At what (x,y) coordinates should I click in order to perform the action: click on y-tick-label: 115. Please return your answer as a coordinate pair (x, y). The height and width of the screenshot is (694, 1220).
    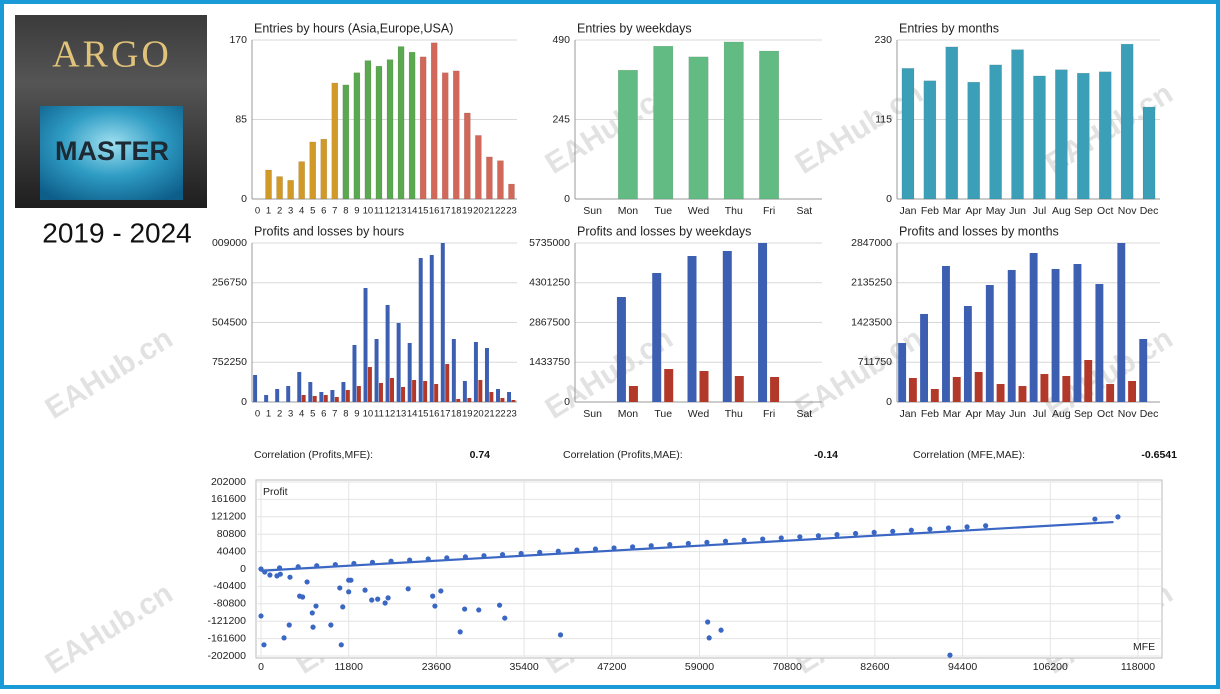
    Looking at the image, I should click on (883, 119).